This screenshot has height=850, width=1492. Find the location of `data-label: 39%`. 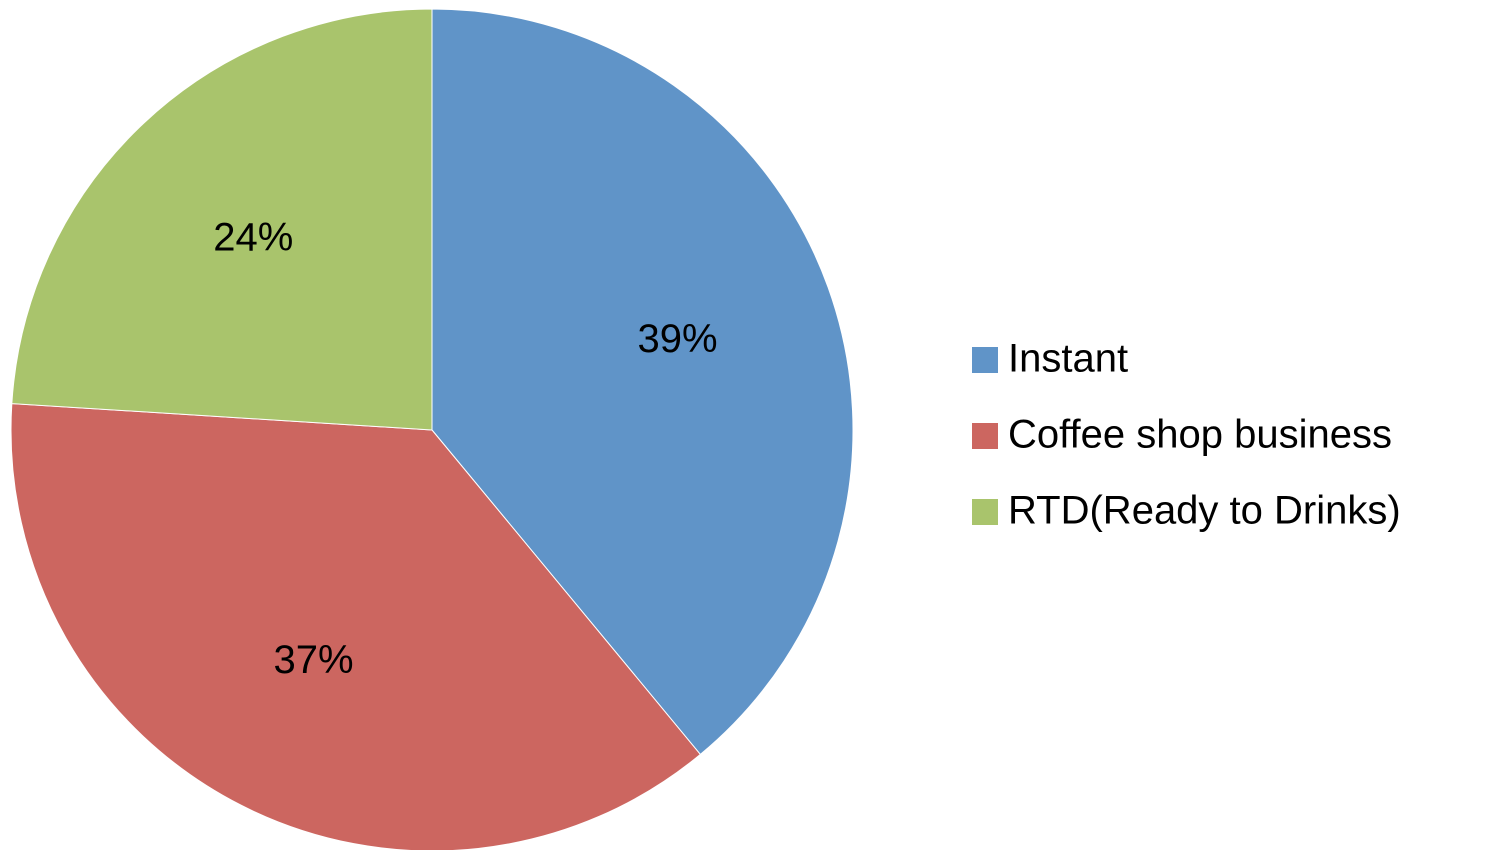

data-label: 39% is located at coordinates (678, 339).